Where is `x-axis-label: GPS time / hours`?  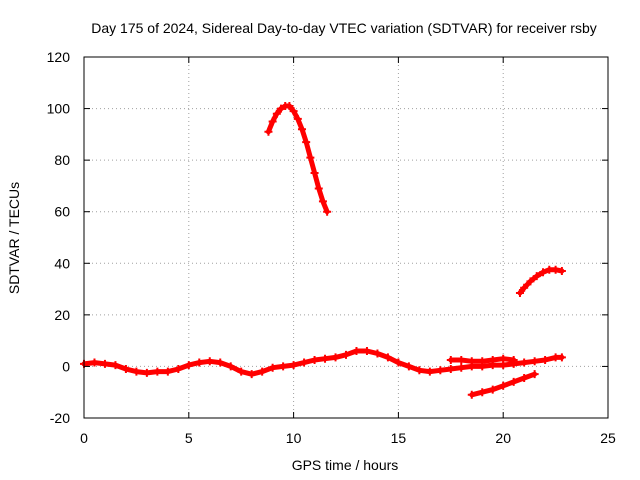 x-axis-label: GPS time / hours is located at coordinates (345, 465).